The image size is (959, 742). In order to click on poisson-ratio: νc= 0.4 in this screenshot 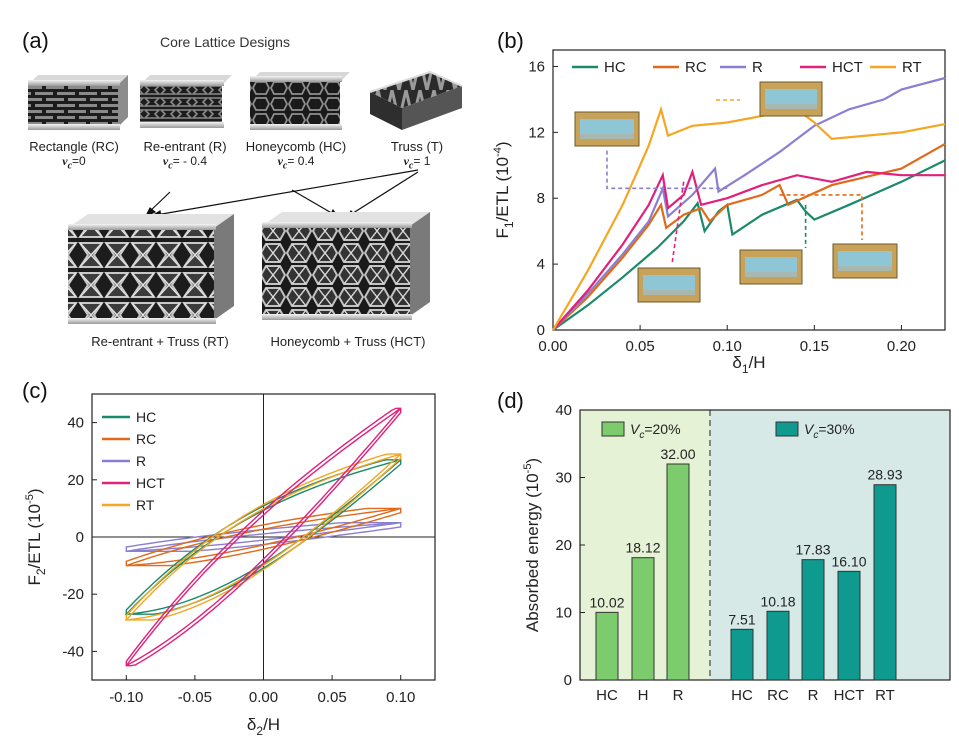, I will do `click(296, 162)`.